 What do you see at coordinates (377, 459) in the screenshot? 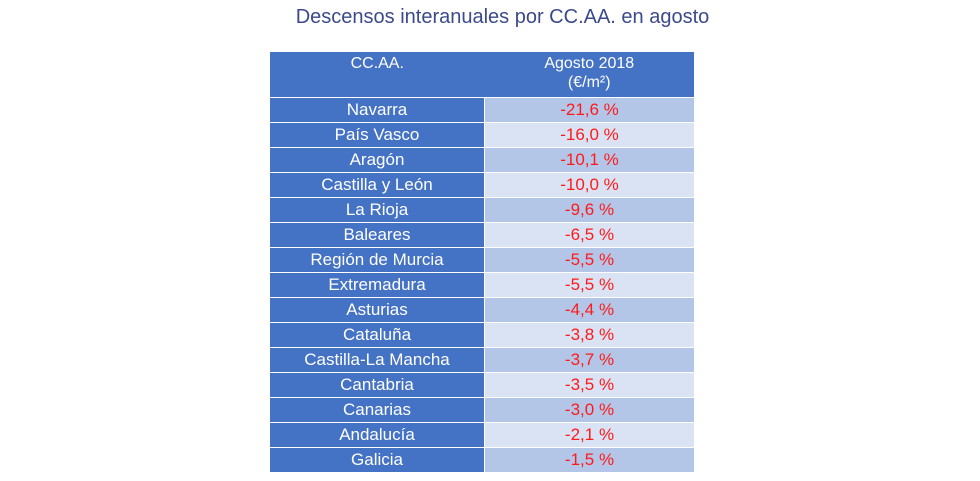
I see `region-name: Galicia` at bounding box center [377, 459].